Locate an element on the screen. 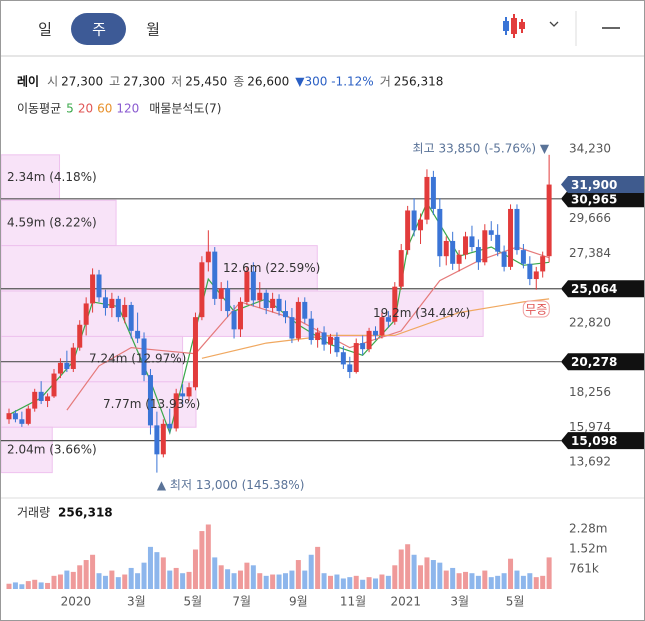 The height and width of the screenshot is (621, 645). selected-tab-bg is located at coordinates (98, 29).